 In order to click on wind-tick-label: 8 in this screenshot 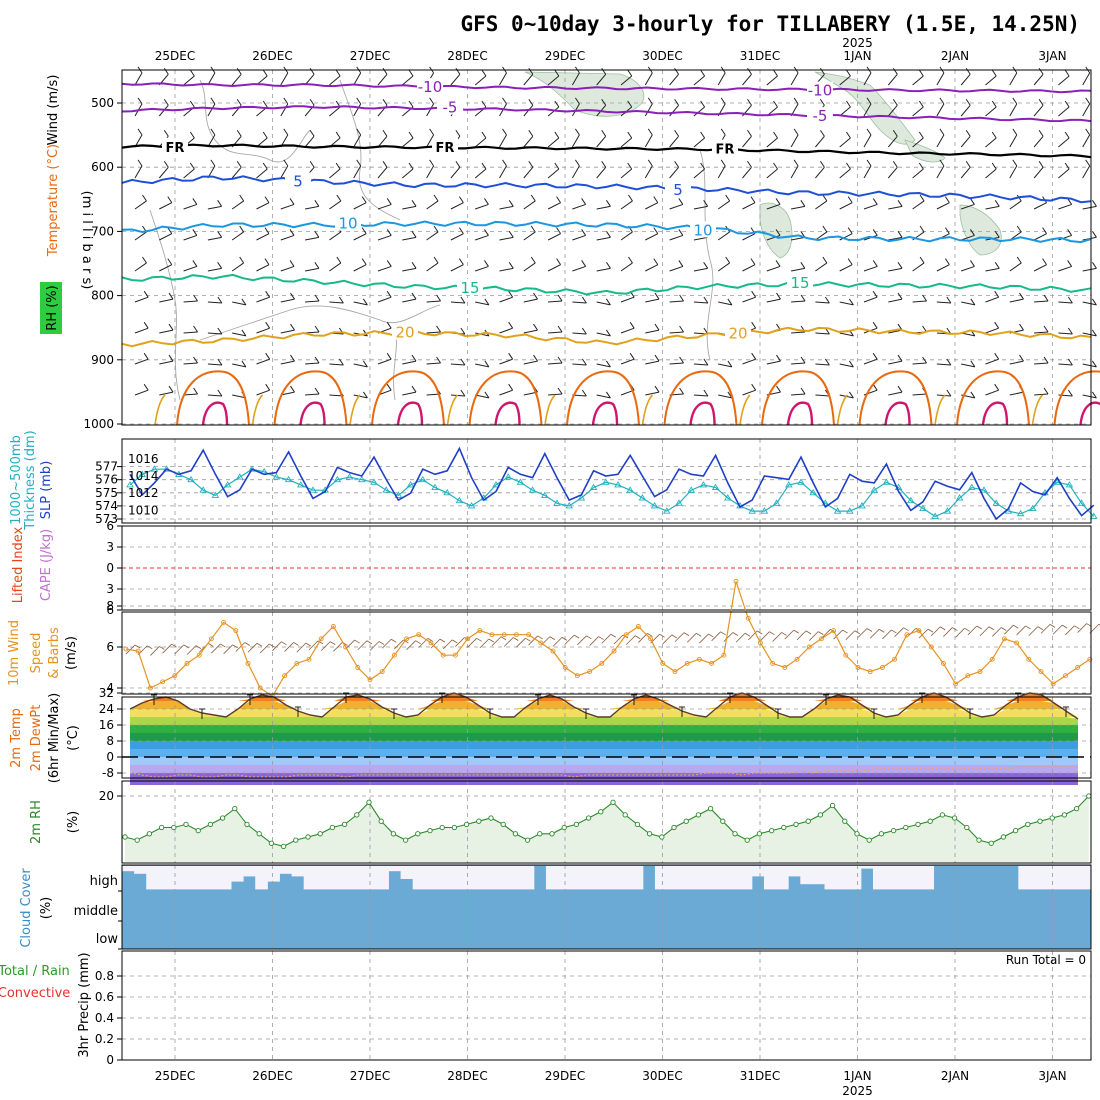, I will do `click(110, 606)`.